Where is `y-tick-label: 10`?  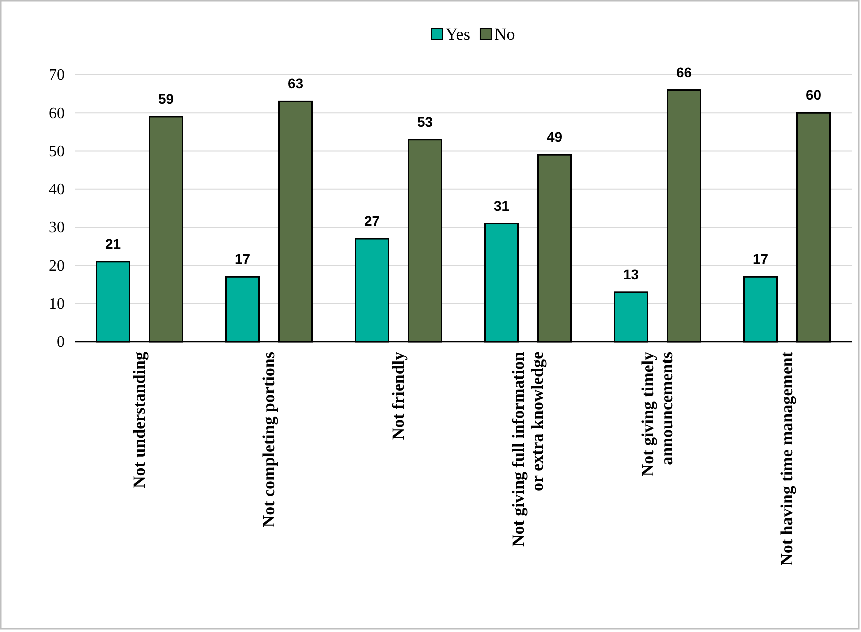 y-tick-label: 10 is located at coordinates (57, 304).